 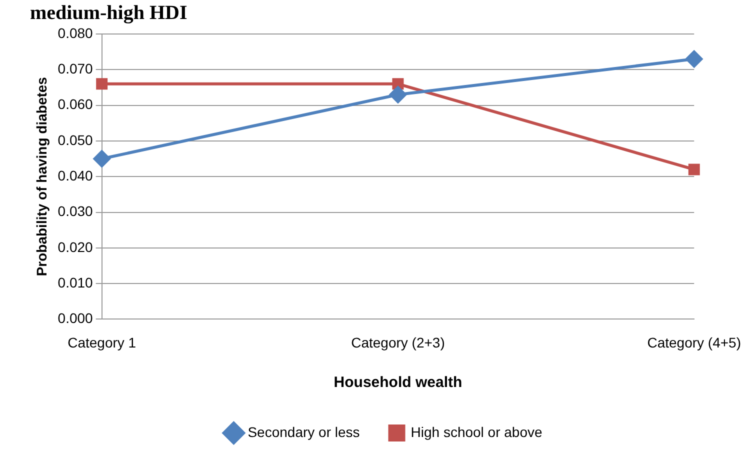 What do you see at coordinates (76, 140) in the screenshot?
I see `y-tick-label: 0.050` at bounding box center [76, 140].